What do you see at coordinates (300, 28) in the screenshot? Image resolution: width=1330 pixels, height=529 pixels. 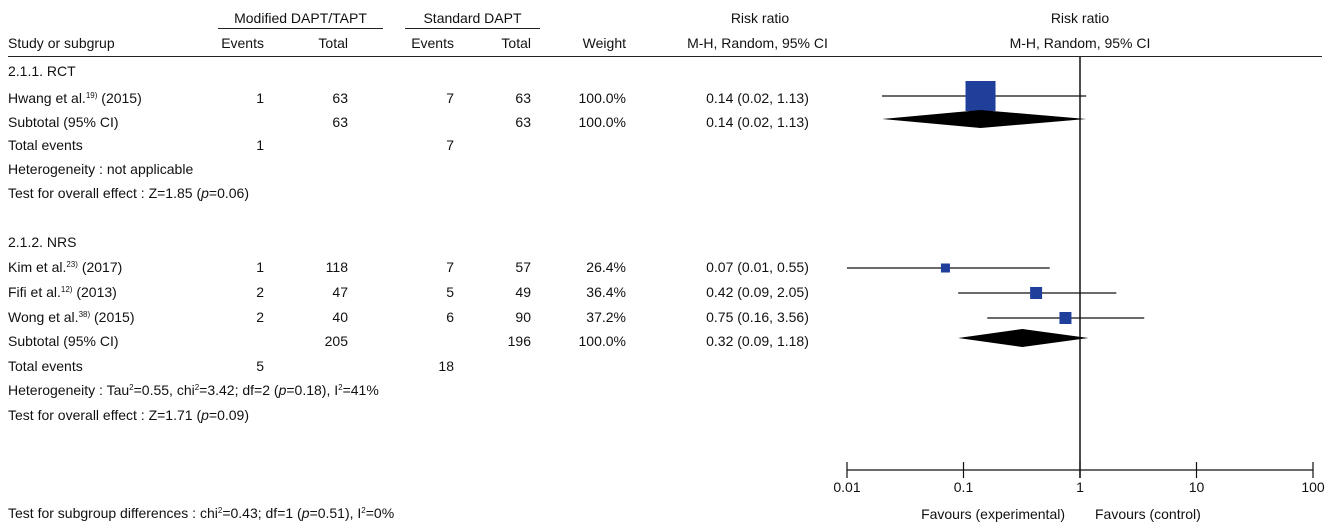 I see `group1-underline` at bounding box center [300, 28].